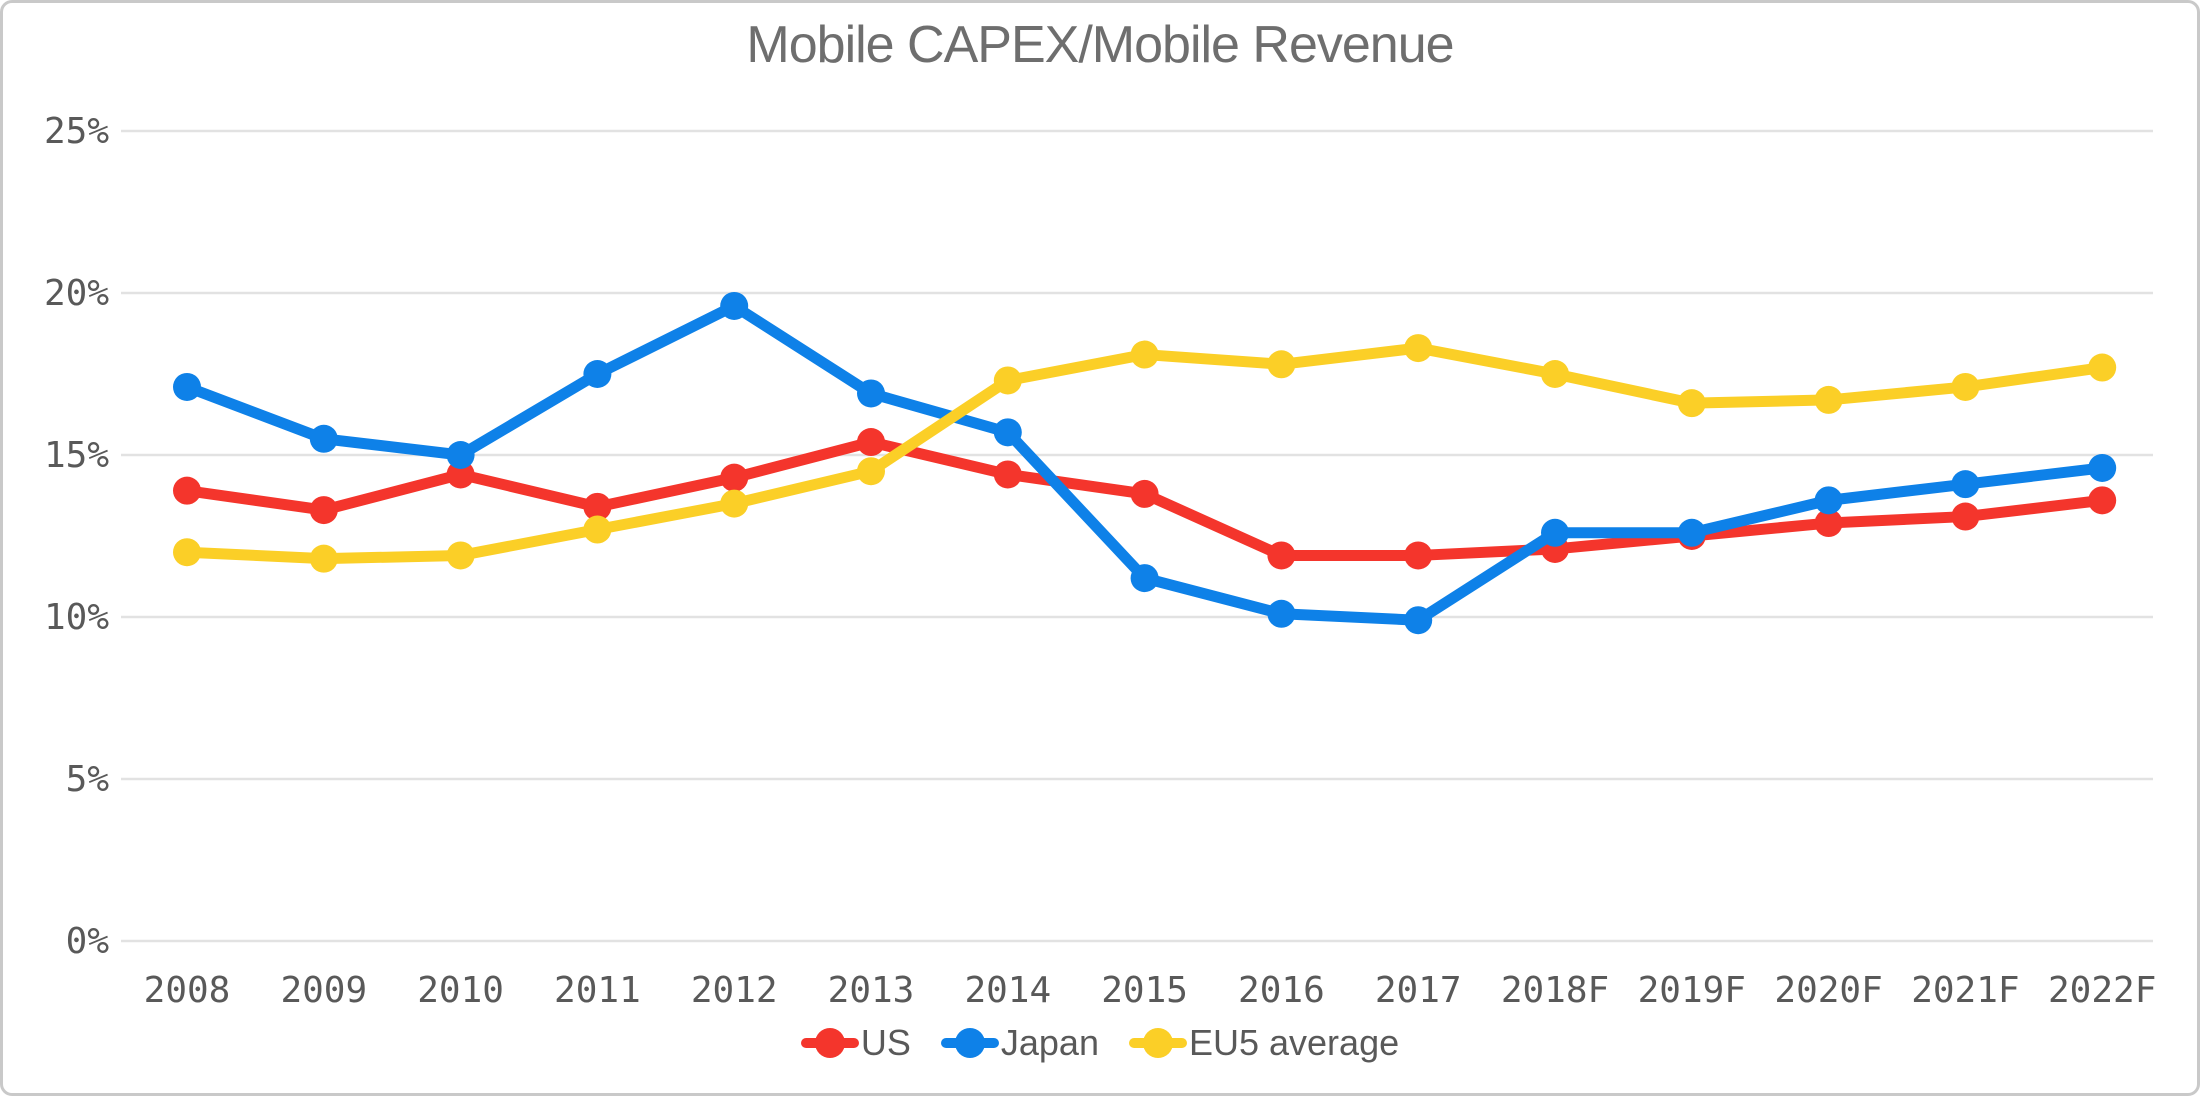 This screenshot has height=1096, width=2200. Describe the element at coordinates (1418, 990) in the screenshot. I see `x-tick-label: 2017` at that location.